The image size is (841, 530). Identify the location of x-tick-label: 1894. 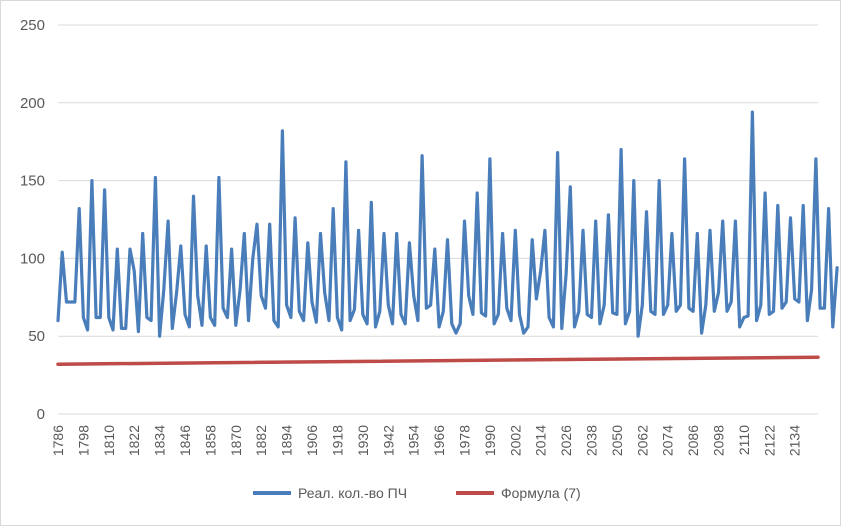
(287, 440).